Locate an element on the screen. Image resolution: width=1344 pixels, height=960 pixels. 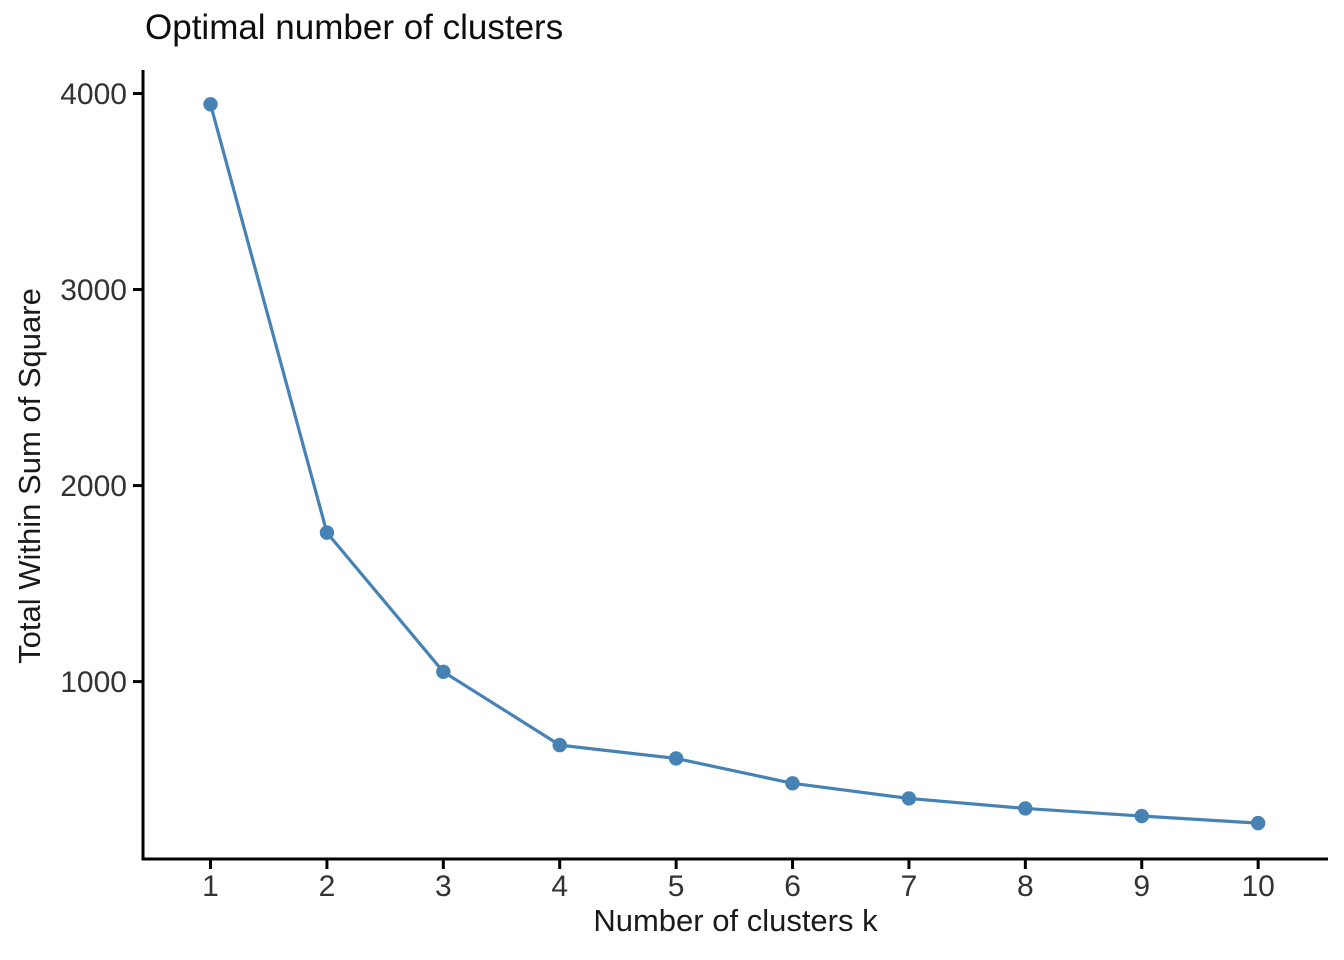
y-tick-label: 4000 is located at coordinates (93, 94).